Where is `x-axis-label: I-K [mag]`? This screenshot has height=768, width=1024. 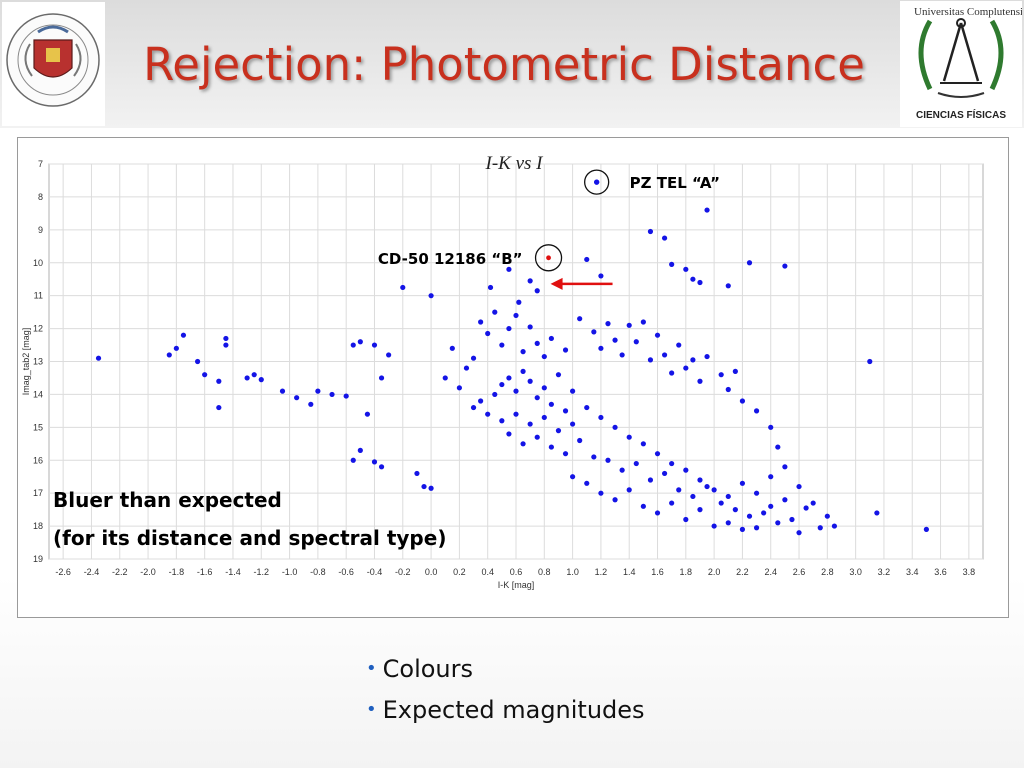 x-axis-label: I-K [mag] is located at coordinates (516, 585).